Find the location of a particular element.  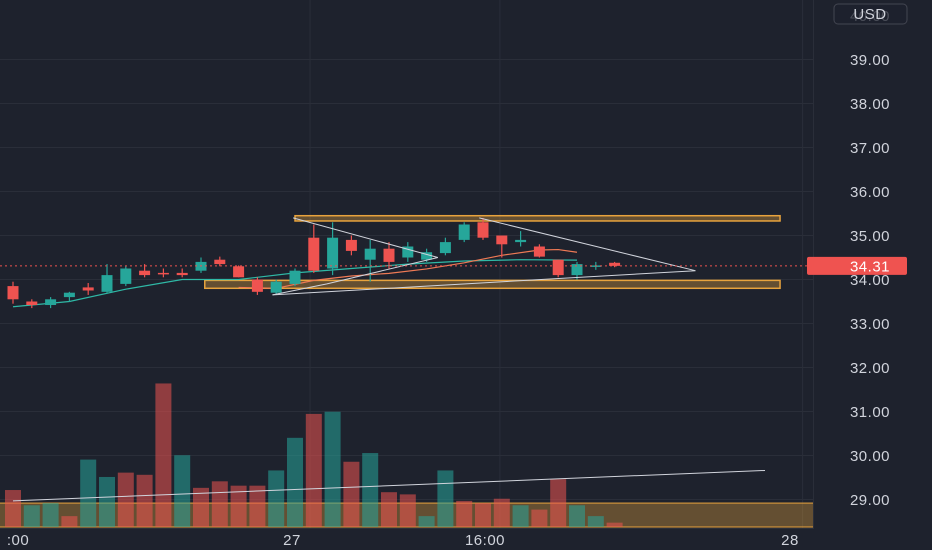

price-axis-panel is located at coordinates (873, 275).